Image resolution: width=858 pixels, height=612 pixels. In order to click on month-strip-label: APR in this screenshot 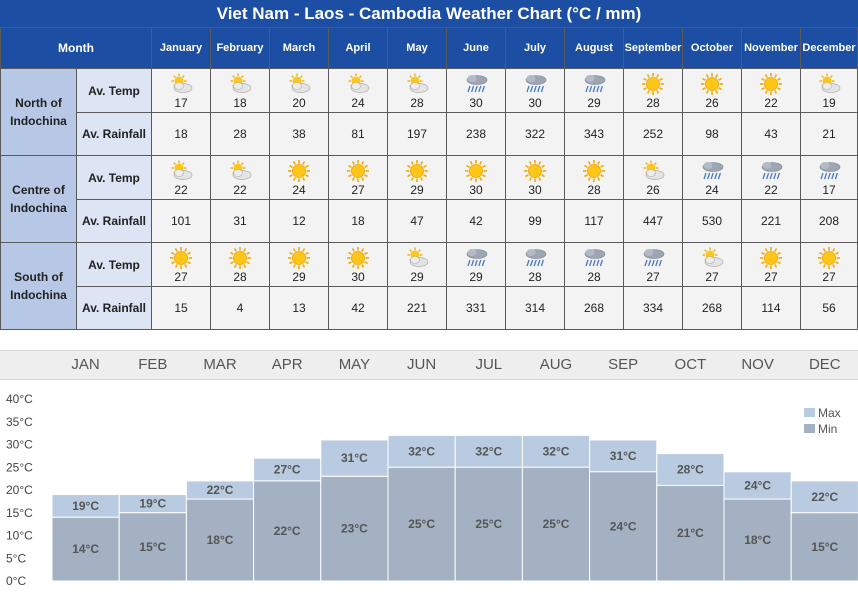, I will do `click(287, 364)`.